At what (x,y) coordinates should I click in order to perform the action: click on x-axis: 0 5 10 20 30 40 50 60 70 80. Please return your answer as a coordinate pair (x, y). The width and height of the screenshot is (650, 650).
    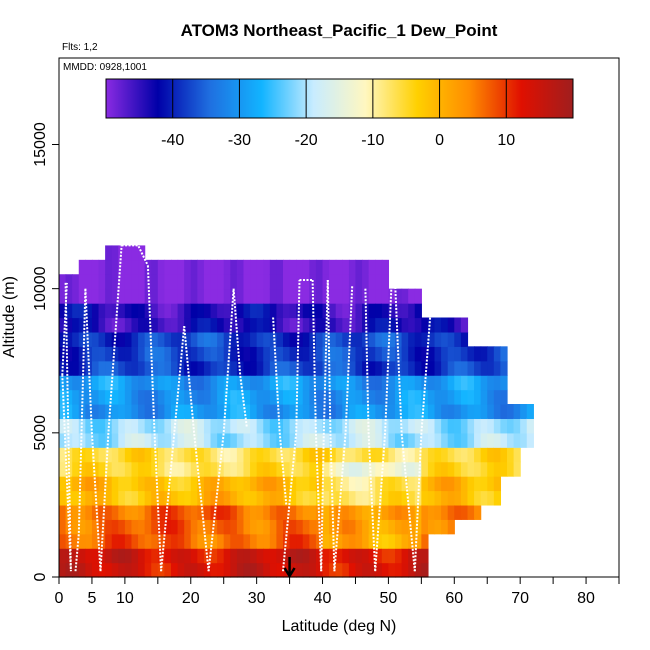
    Looking at the image, I should click on (337, 592).